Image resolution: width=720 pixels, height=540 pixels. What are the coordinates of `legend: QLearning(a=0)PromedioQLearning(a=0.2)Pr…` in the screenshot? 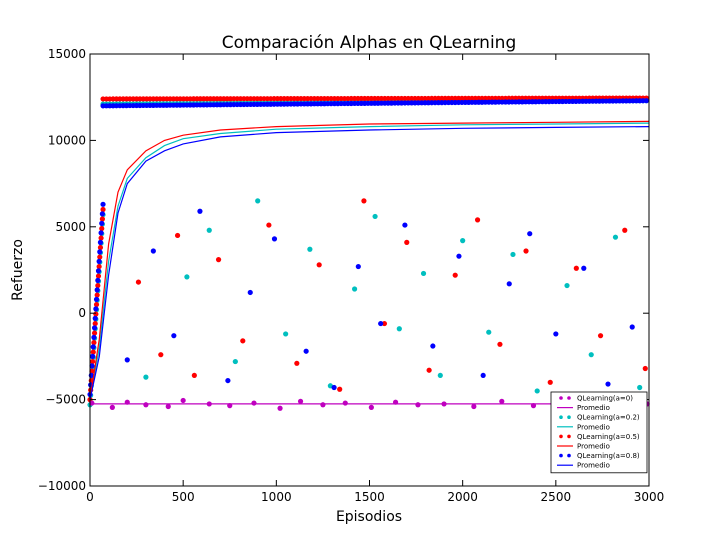 It's located at (599, 432).